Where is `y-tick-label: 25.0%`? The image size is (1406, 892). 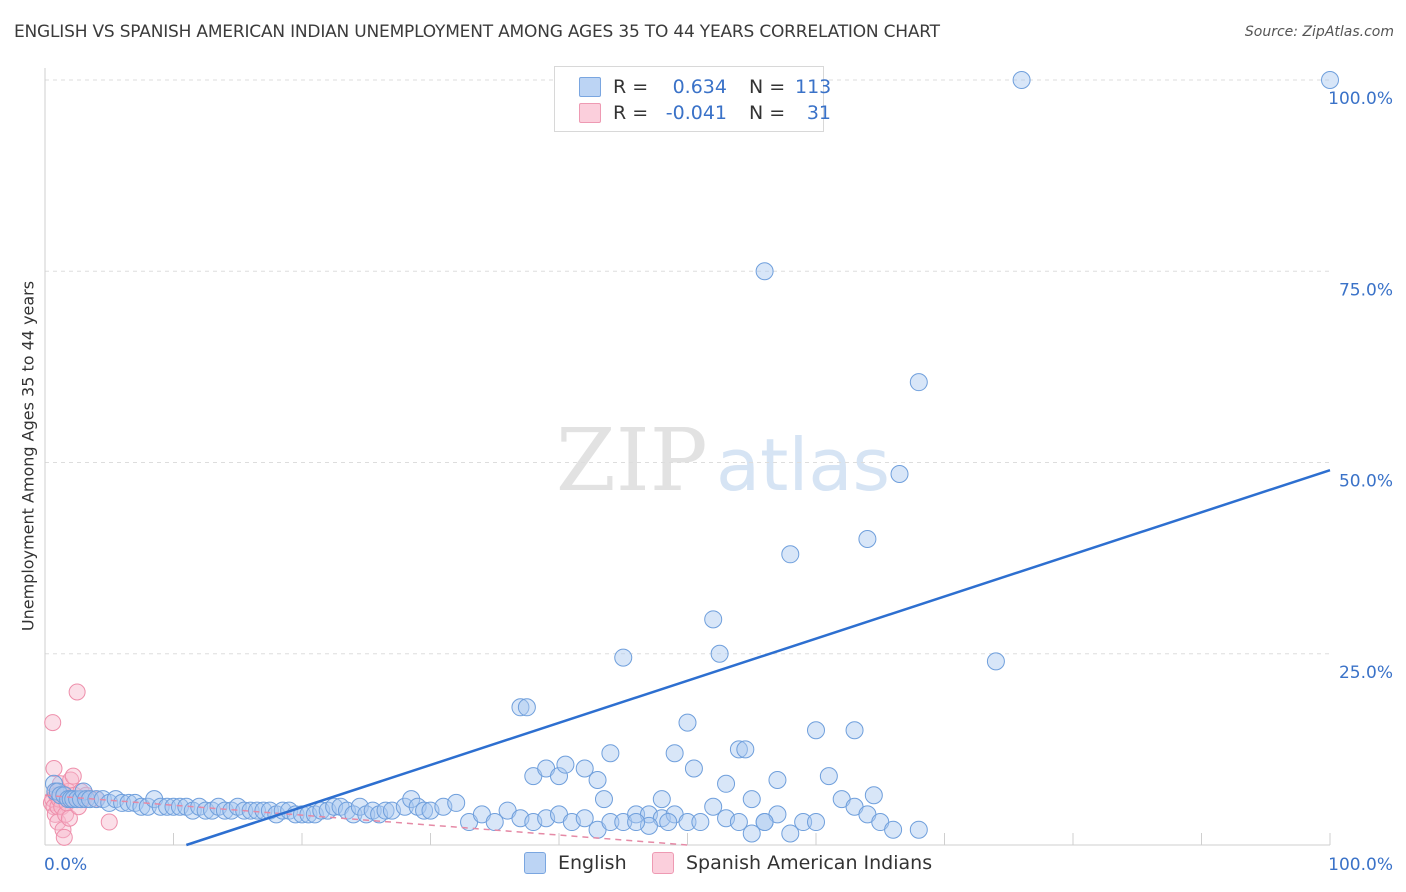 y-tick-label: 25.0% is located at coordinates (1366, 673).